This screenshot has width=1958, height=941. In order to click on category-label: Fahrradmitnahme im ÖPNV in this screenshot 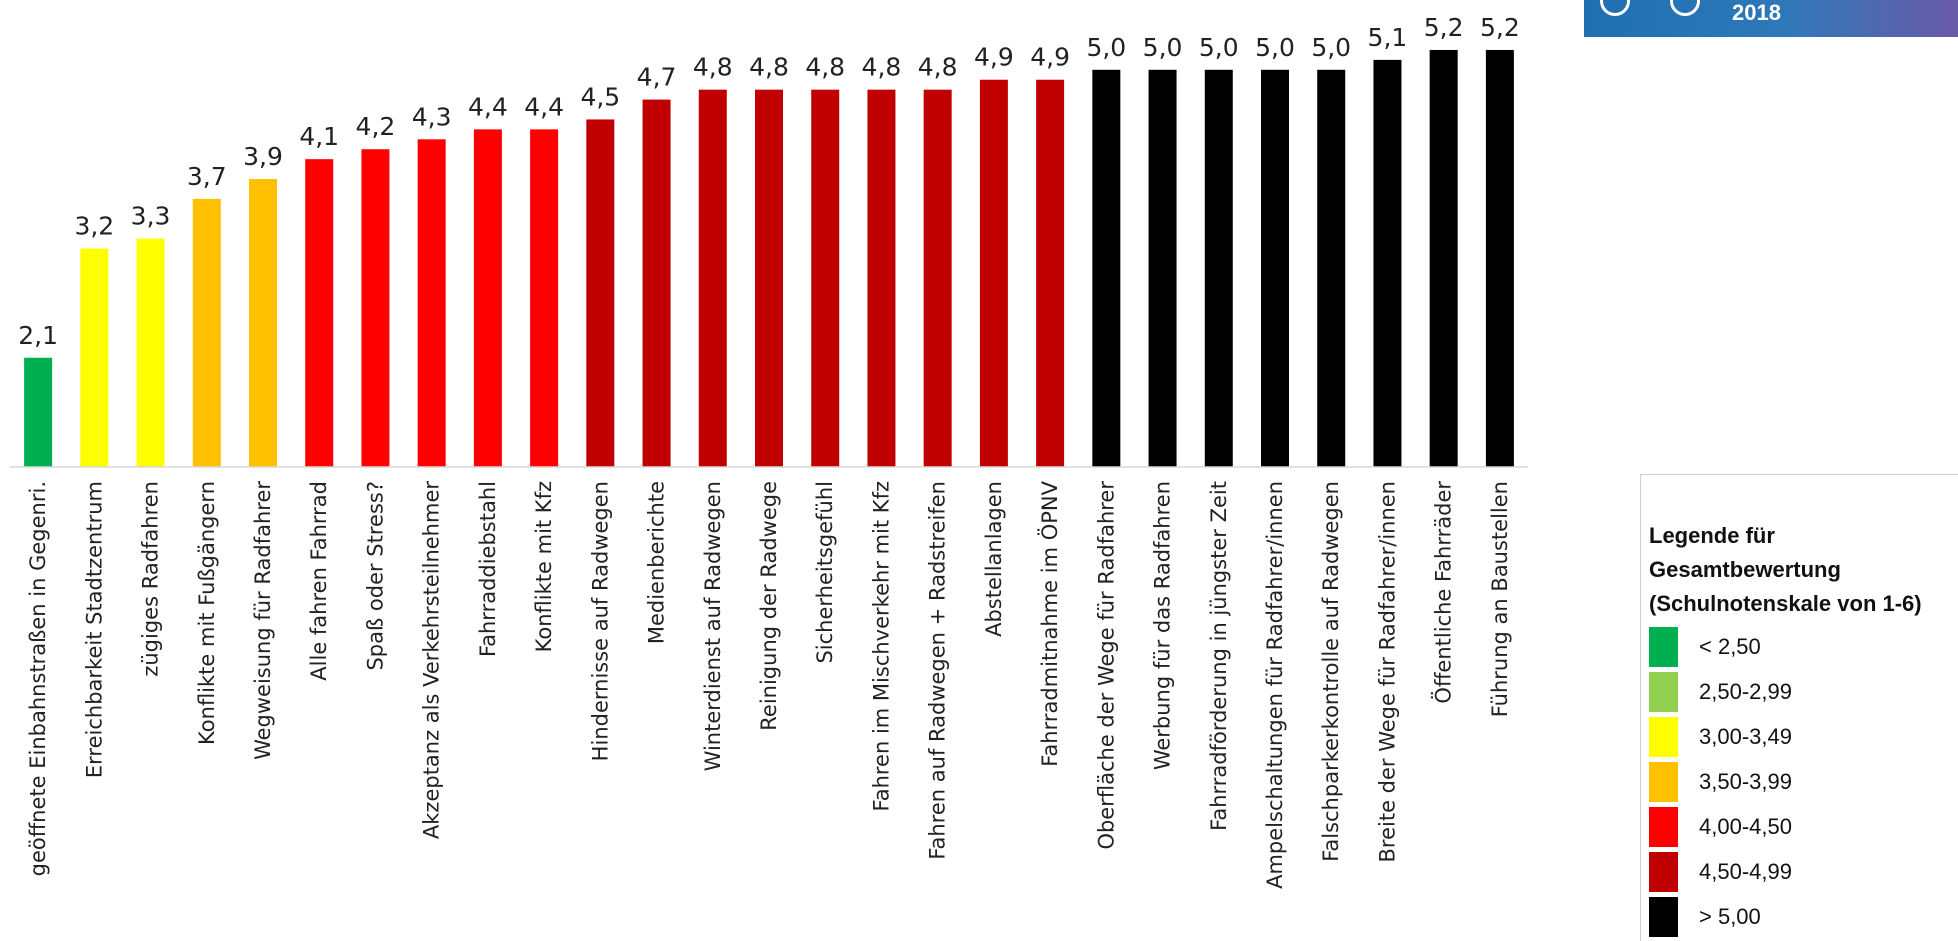, I will do `click(1049, 623)`.